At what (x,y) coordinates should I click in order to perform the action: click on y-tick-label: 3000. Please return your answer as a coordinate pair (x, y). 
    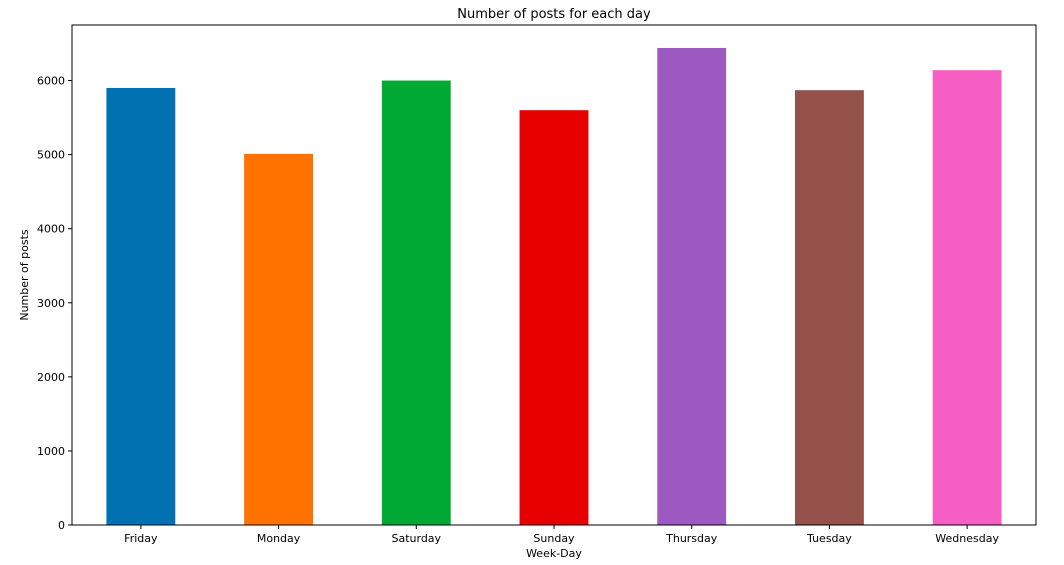
    Looking at the image, I should click on (51, 303).